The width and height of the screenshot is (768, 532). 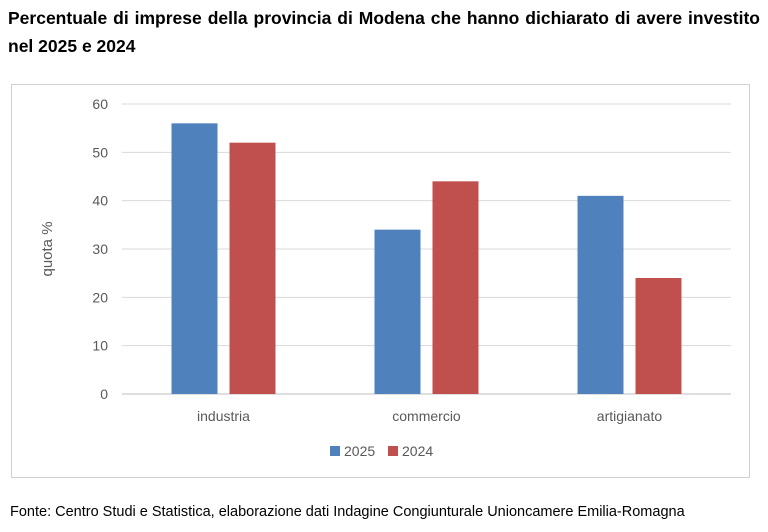 I want to click on x-tick-label: commercio, so click(x=426, y=416).